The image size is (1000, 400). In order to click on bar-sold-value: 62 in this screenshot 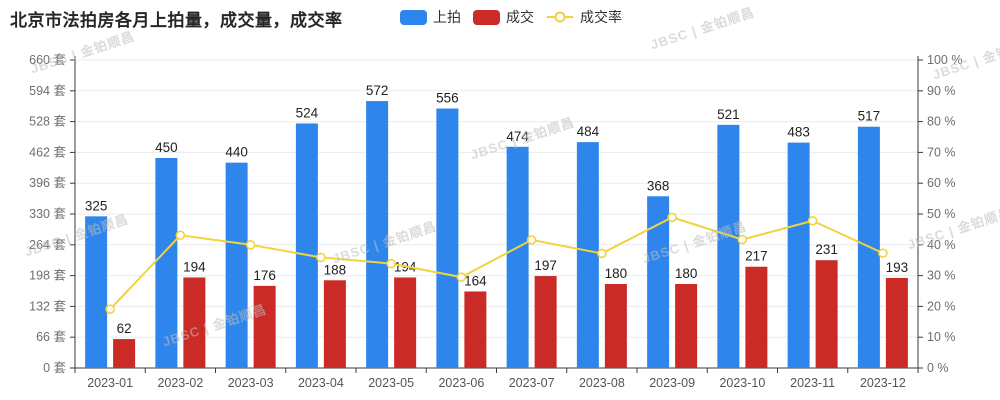, I will do `click(124, 328)`.